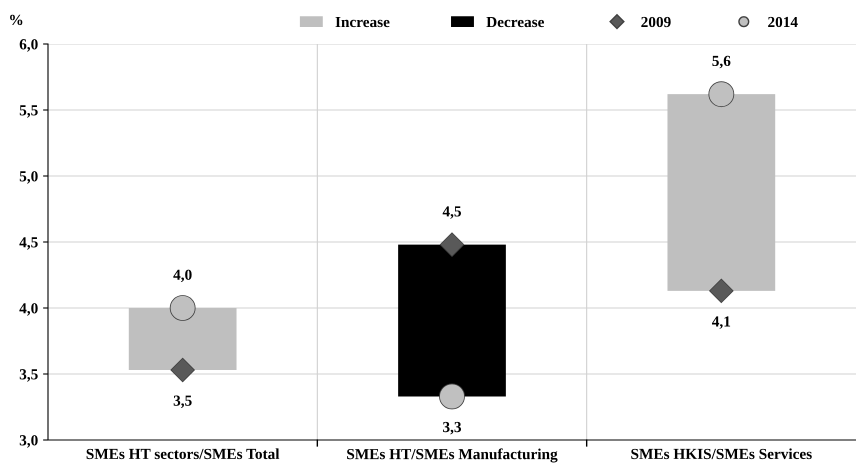  I want to click on data-label: 5,6, so click(721, 62).